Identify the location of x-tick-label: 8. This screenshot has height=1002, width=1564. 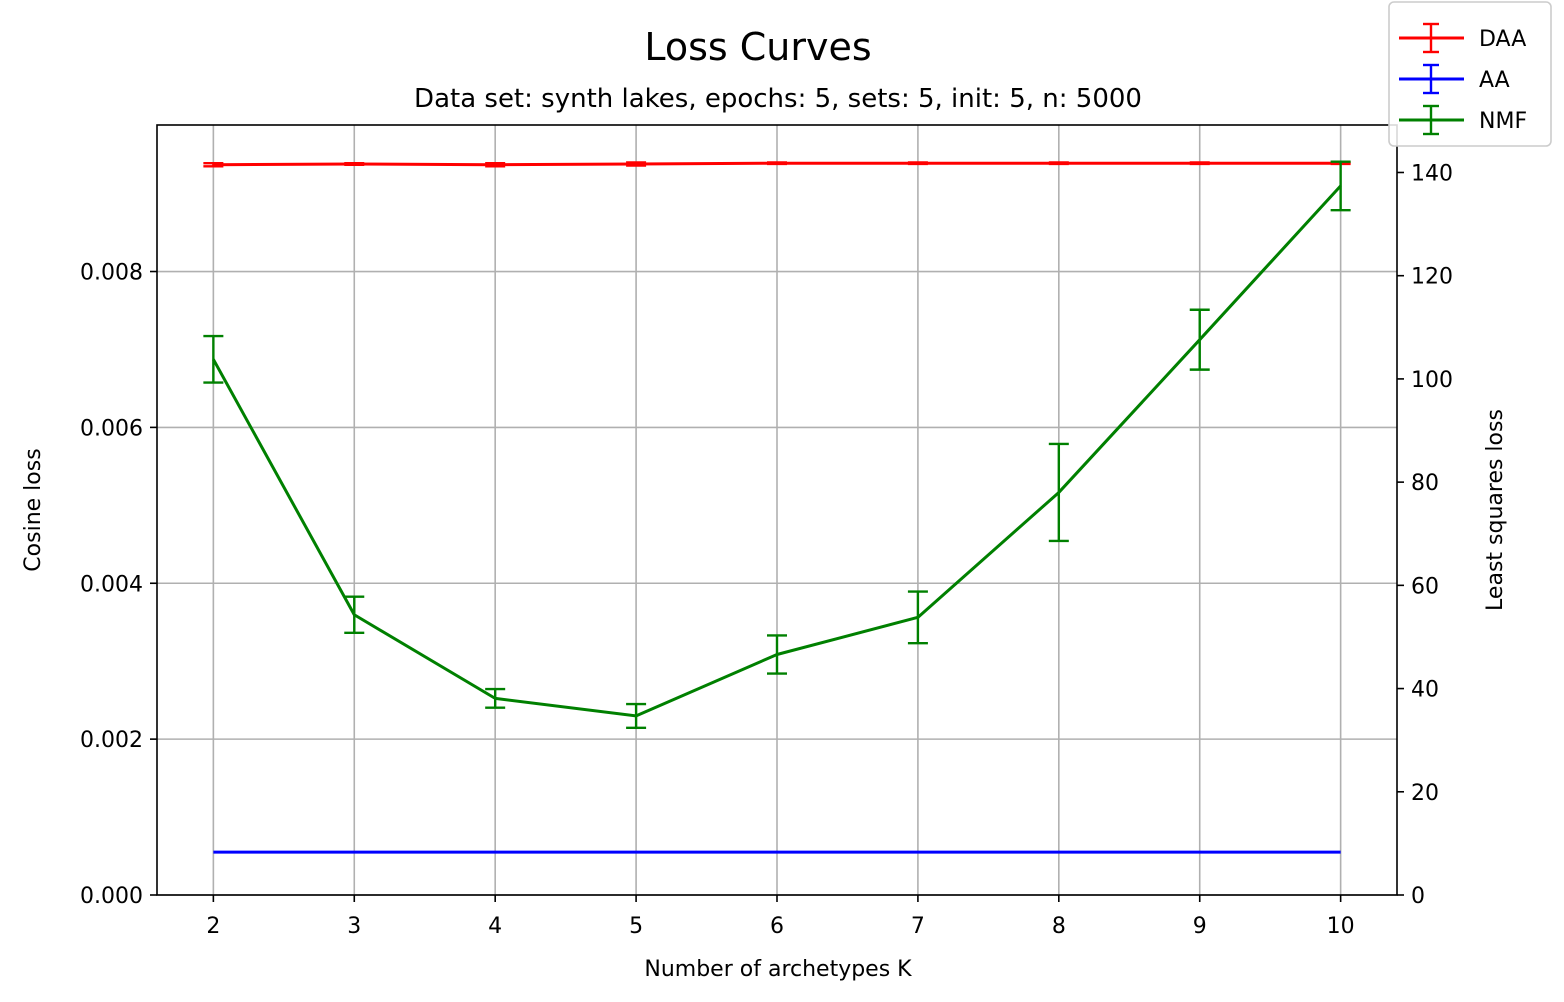
(1059, 926).